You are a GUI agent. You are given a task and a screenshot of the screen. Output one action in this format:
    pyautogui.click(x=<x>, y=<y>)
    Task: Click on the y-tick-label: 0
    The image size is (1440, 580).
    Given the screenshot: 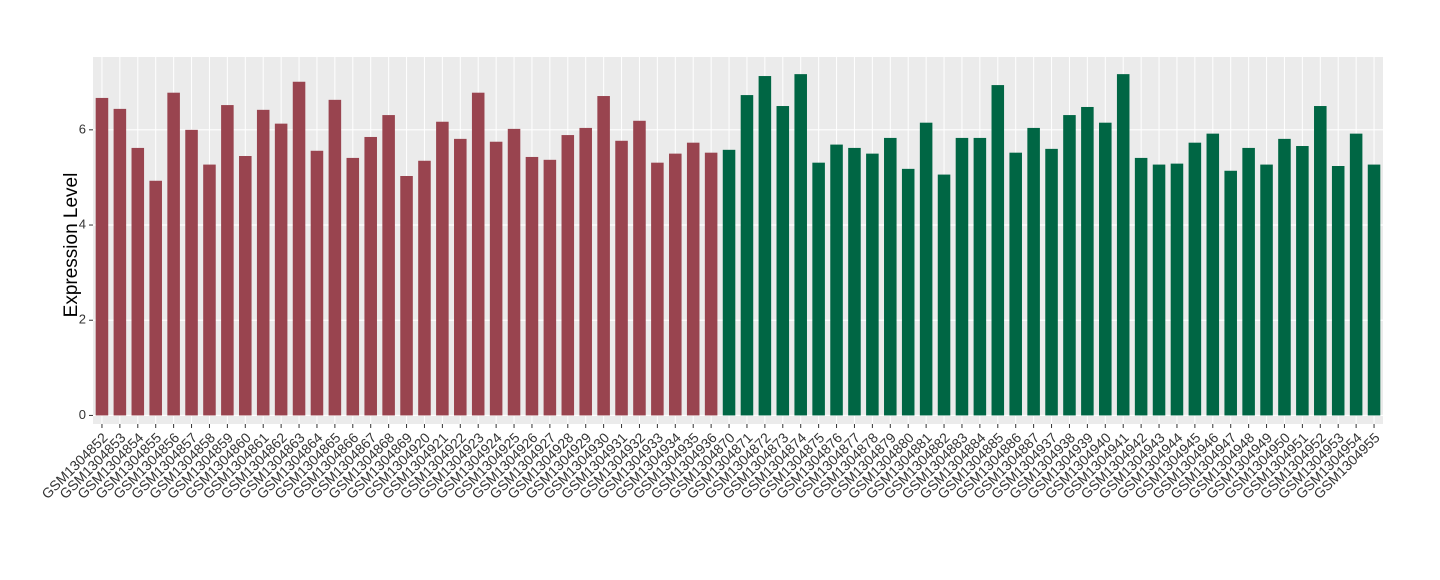 What is the action you would take?
    pyautogui.click(x=82, y=414)
    